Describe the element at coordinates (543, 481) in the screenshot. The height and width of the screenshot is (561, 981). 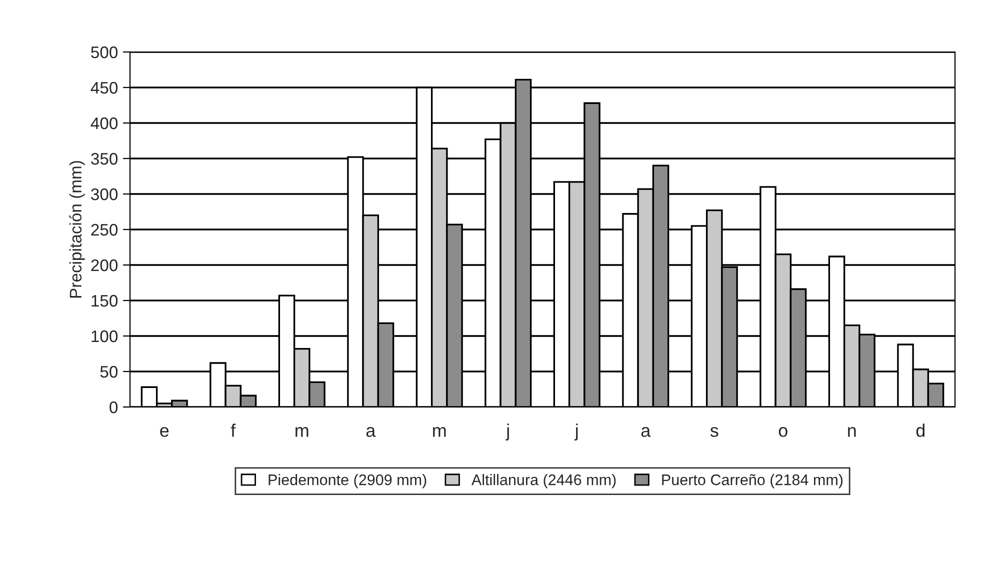
I see `legend-label: Altillanura (2446 mm)` at that location.